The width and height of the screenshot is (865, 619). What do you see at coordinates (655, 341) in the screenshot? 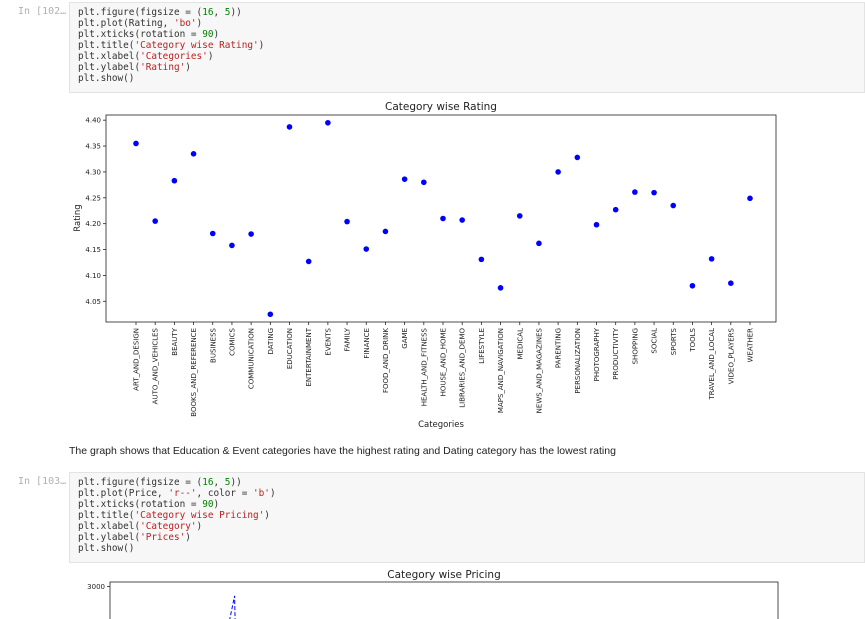
I see `x-tick-label: SOCIAL` at bounding box center [655, 341].